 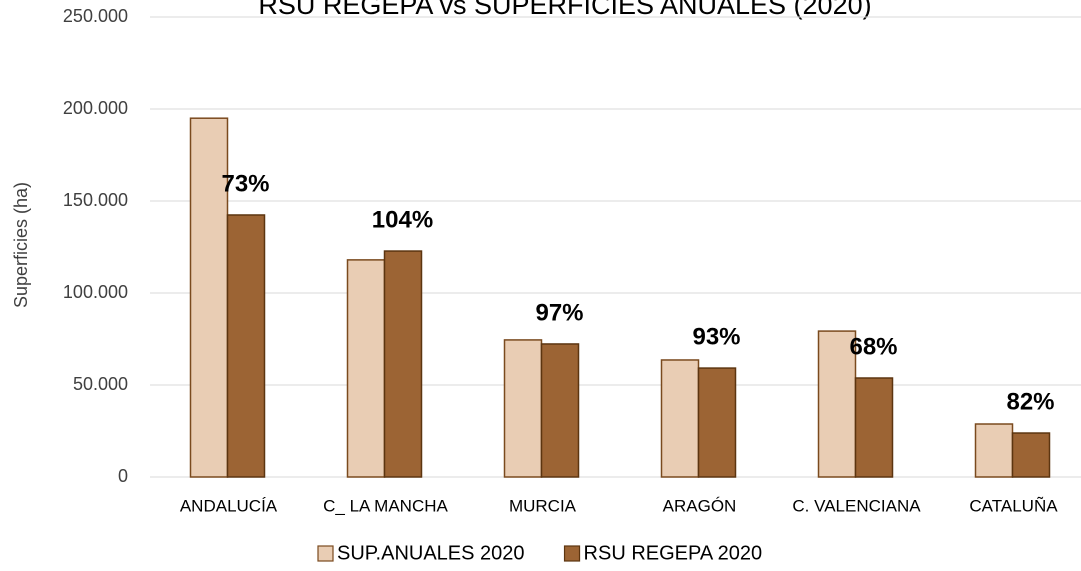 I want to click on y-tick-label: 50.000, so click(x=100, y=384).